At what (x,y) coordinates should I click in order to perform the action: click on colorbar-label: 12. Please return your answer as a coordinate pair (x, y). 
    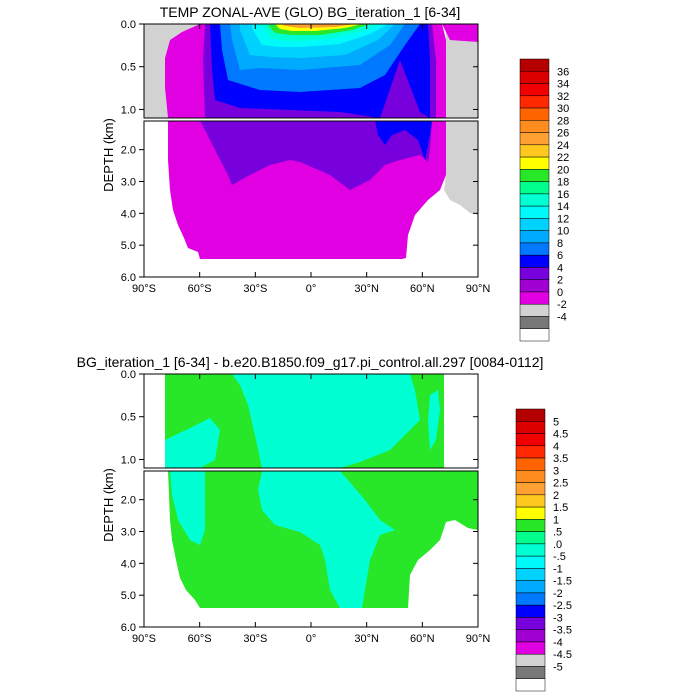
    Looking at the image, I should click on (563, 219).